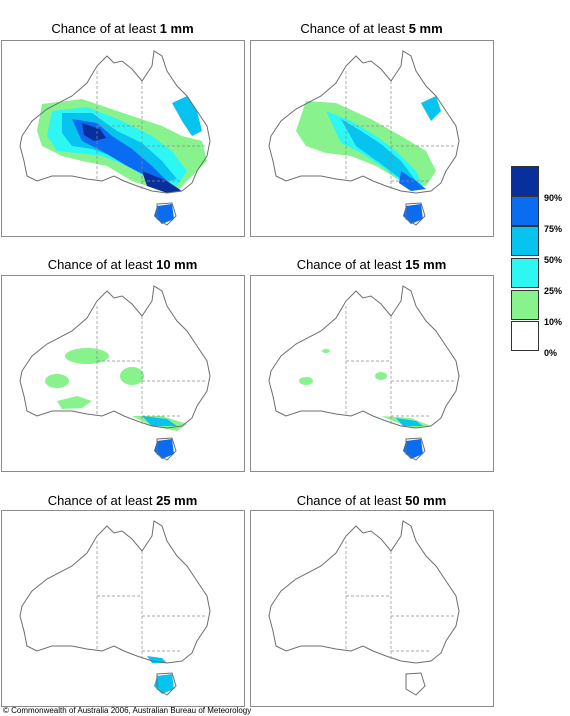 The width and height of the screenshot is (570, 716). What do you see at coordinates (553, 229) in the screenshot?
I see `legend-label: 75%` at bounding box center [553, 229].